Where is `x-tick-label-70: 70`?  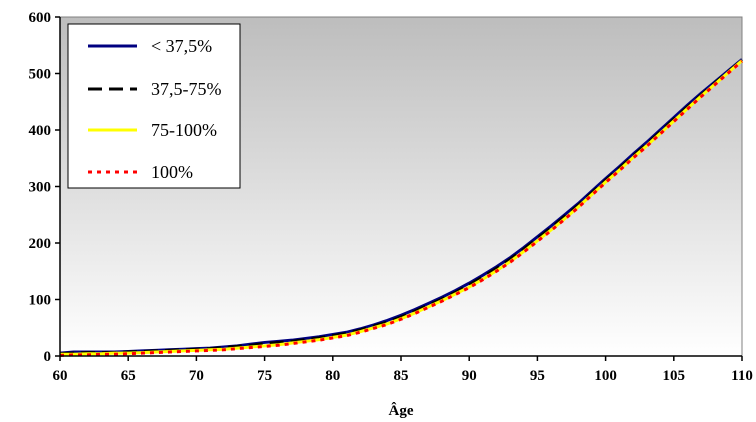 x-tick-label-70: 70 is located at coordinates (196, 376).